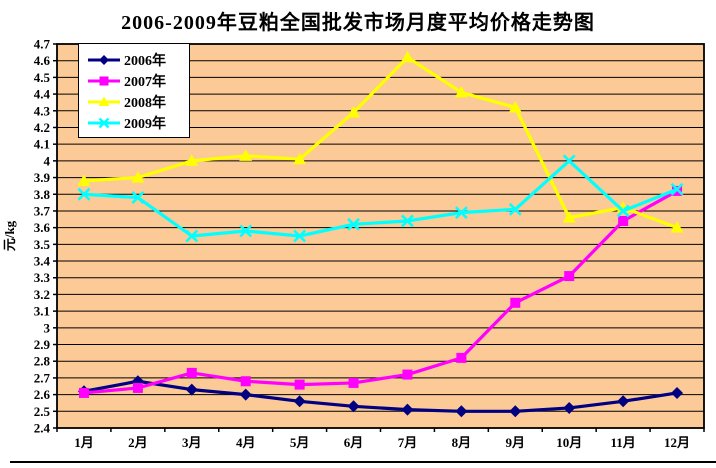 The width and height of the screenshot is (716, 468). Describe the element at coordinates (516, 442) in the screenshot. I see `x-tick-label: 9月` at that location.